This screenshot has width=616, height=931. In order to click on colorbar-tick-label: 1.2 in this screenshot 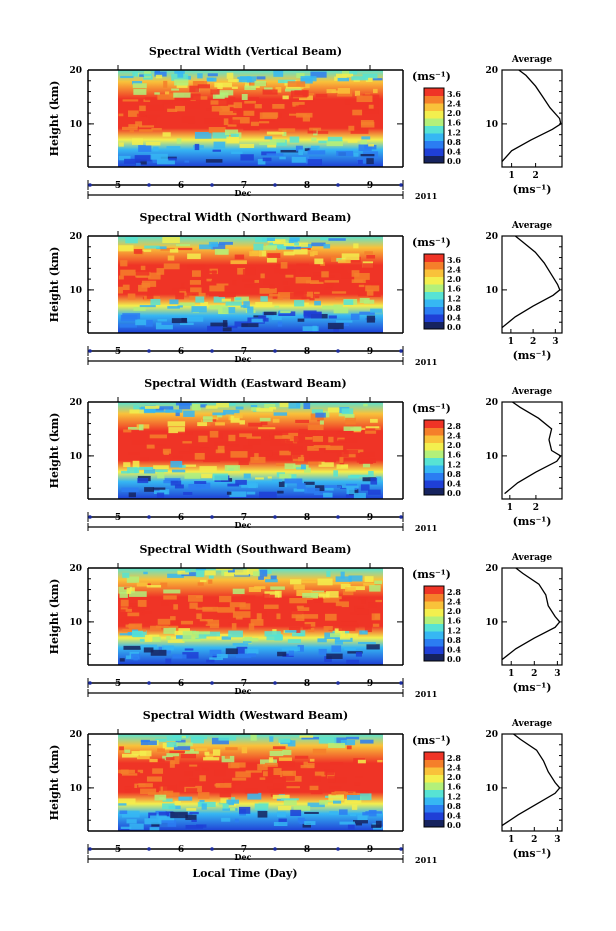, I will do `click(454, 132)`.